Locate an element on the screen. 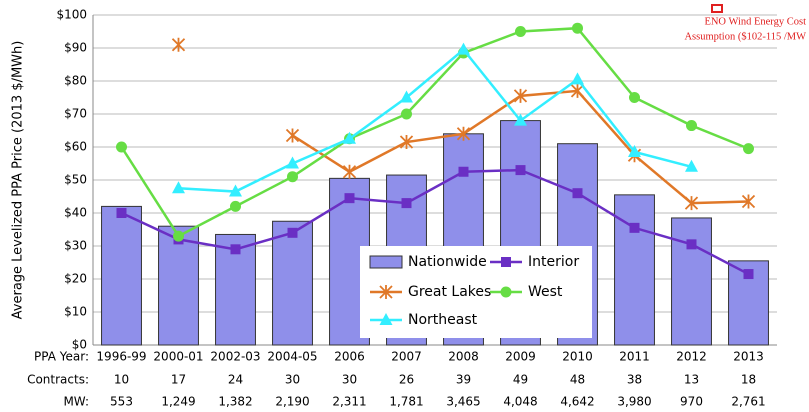  y-tick-label: $10 is located at coordinates (75, 312).